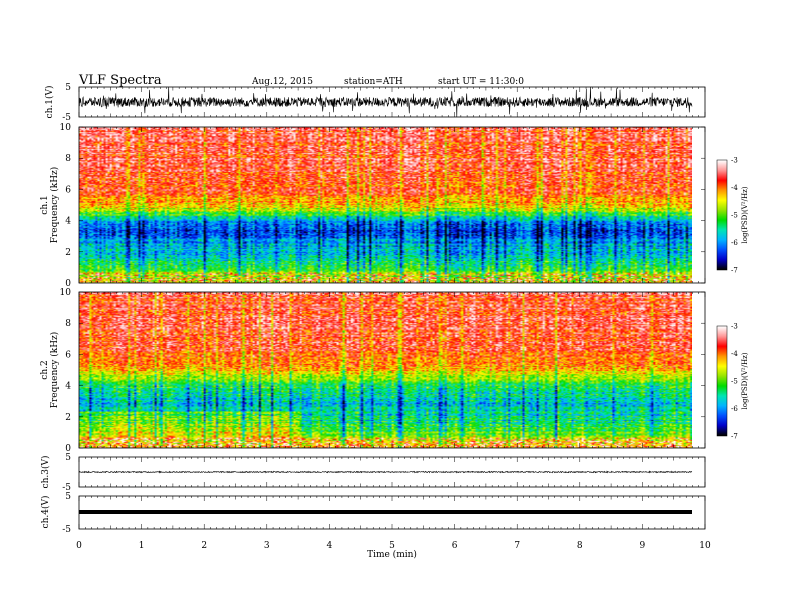 This screenshot has width=792, height=612. What do you see at coordinates (734, 354) in the screenshot?
I see `ch2-colorbar-tick--4: -4` at bounding box center [734, 354].